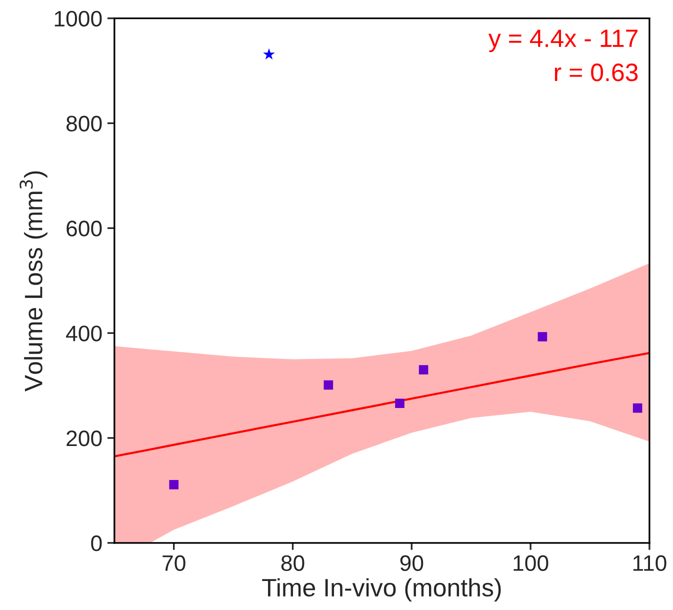 The image size is (673, 610). What do you see at coordinates (412, 563) in the screenshot?
I see `x-tick-label: 90` at bounding box center [412, 563].